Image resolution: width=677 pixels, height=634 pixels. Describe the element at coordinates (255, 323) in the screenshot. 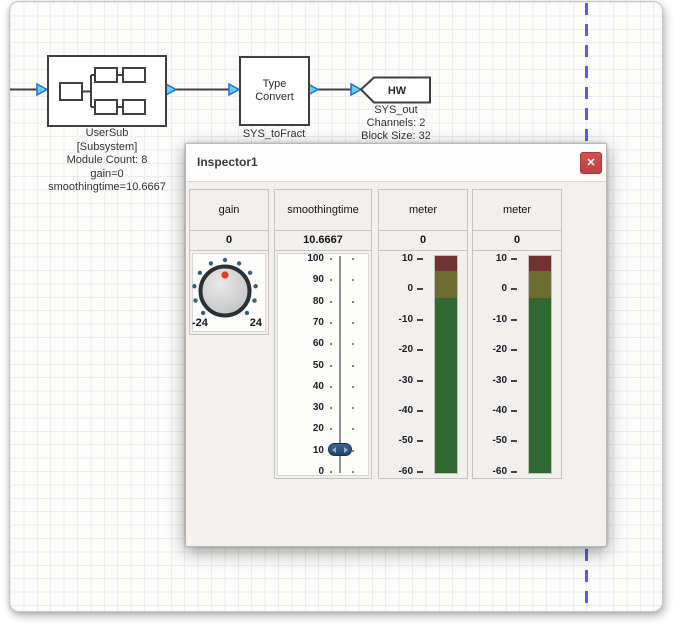

I see `knob-max-label: 24` at that location.